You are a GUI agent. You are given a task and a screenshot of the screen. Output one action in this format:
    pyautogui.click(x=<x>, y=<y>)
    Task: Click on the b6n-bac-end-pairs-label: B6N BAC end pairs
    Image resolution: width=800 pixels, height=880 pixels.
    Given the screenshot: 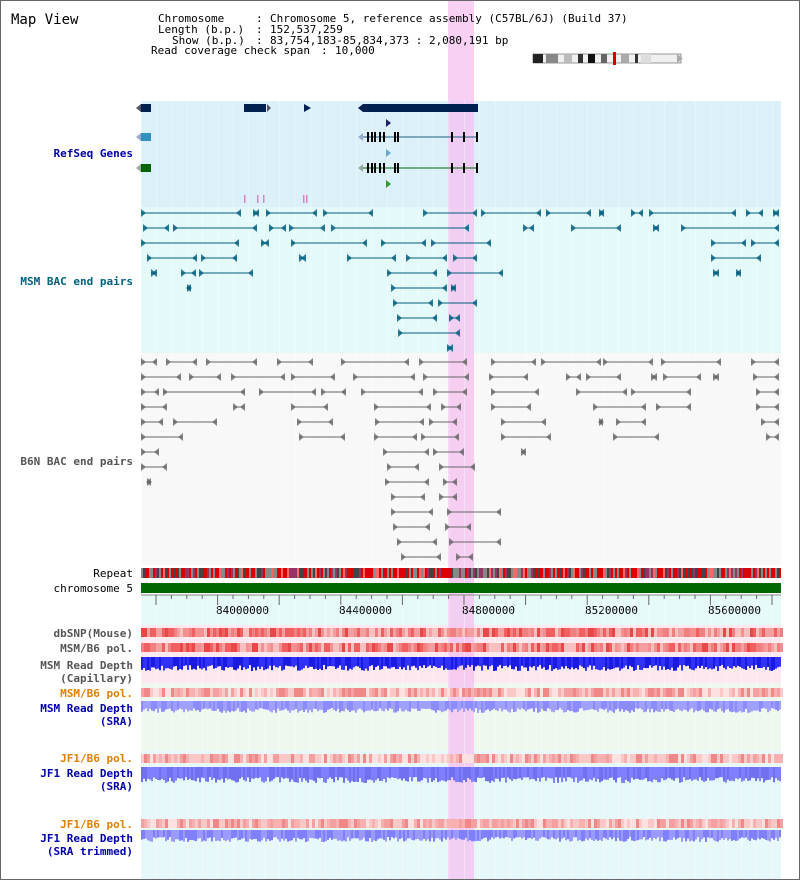 What is the action you would take?
    pyautogui.click(x=76, y=461)
    